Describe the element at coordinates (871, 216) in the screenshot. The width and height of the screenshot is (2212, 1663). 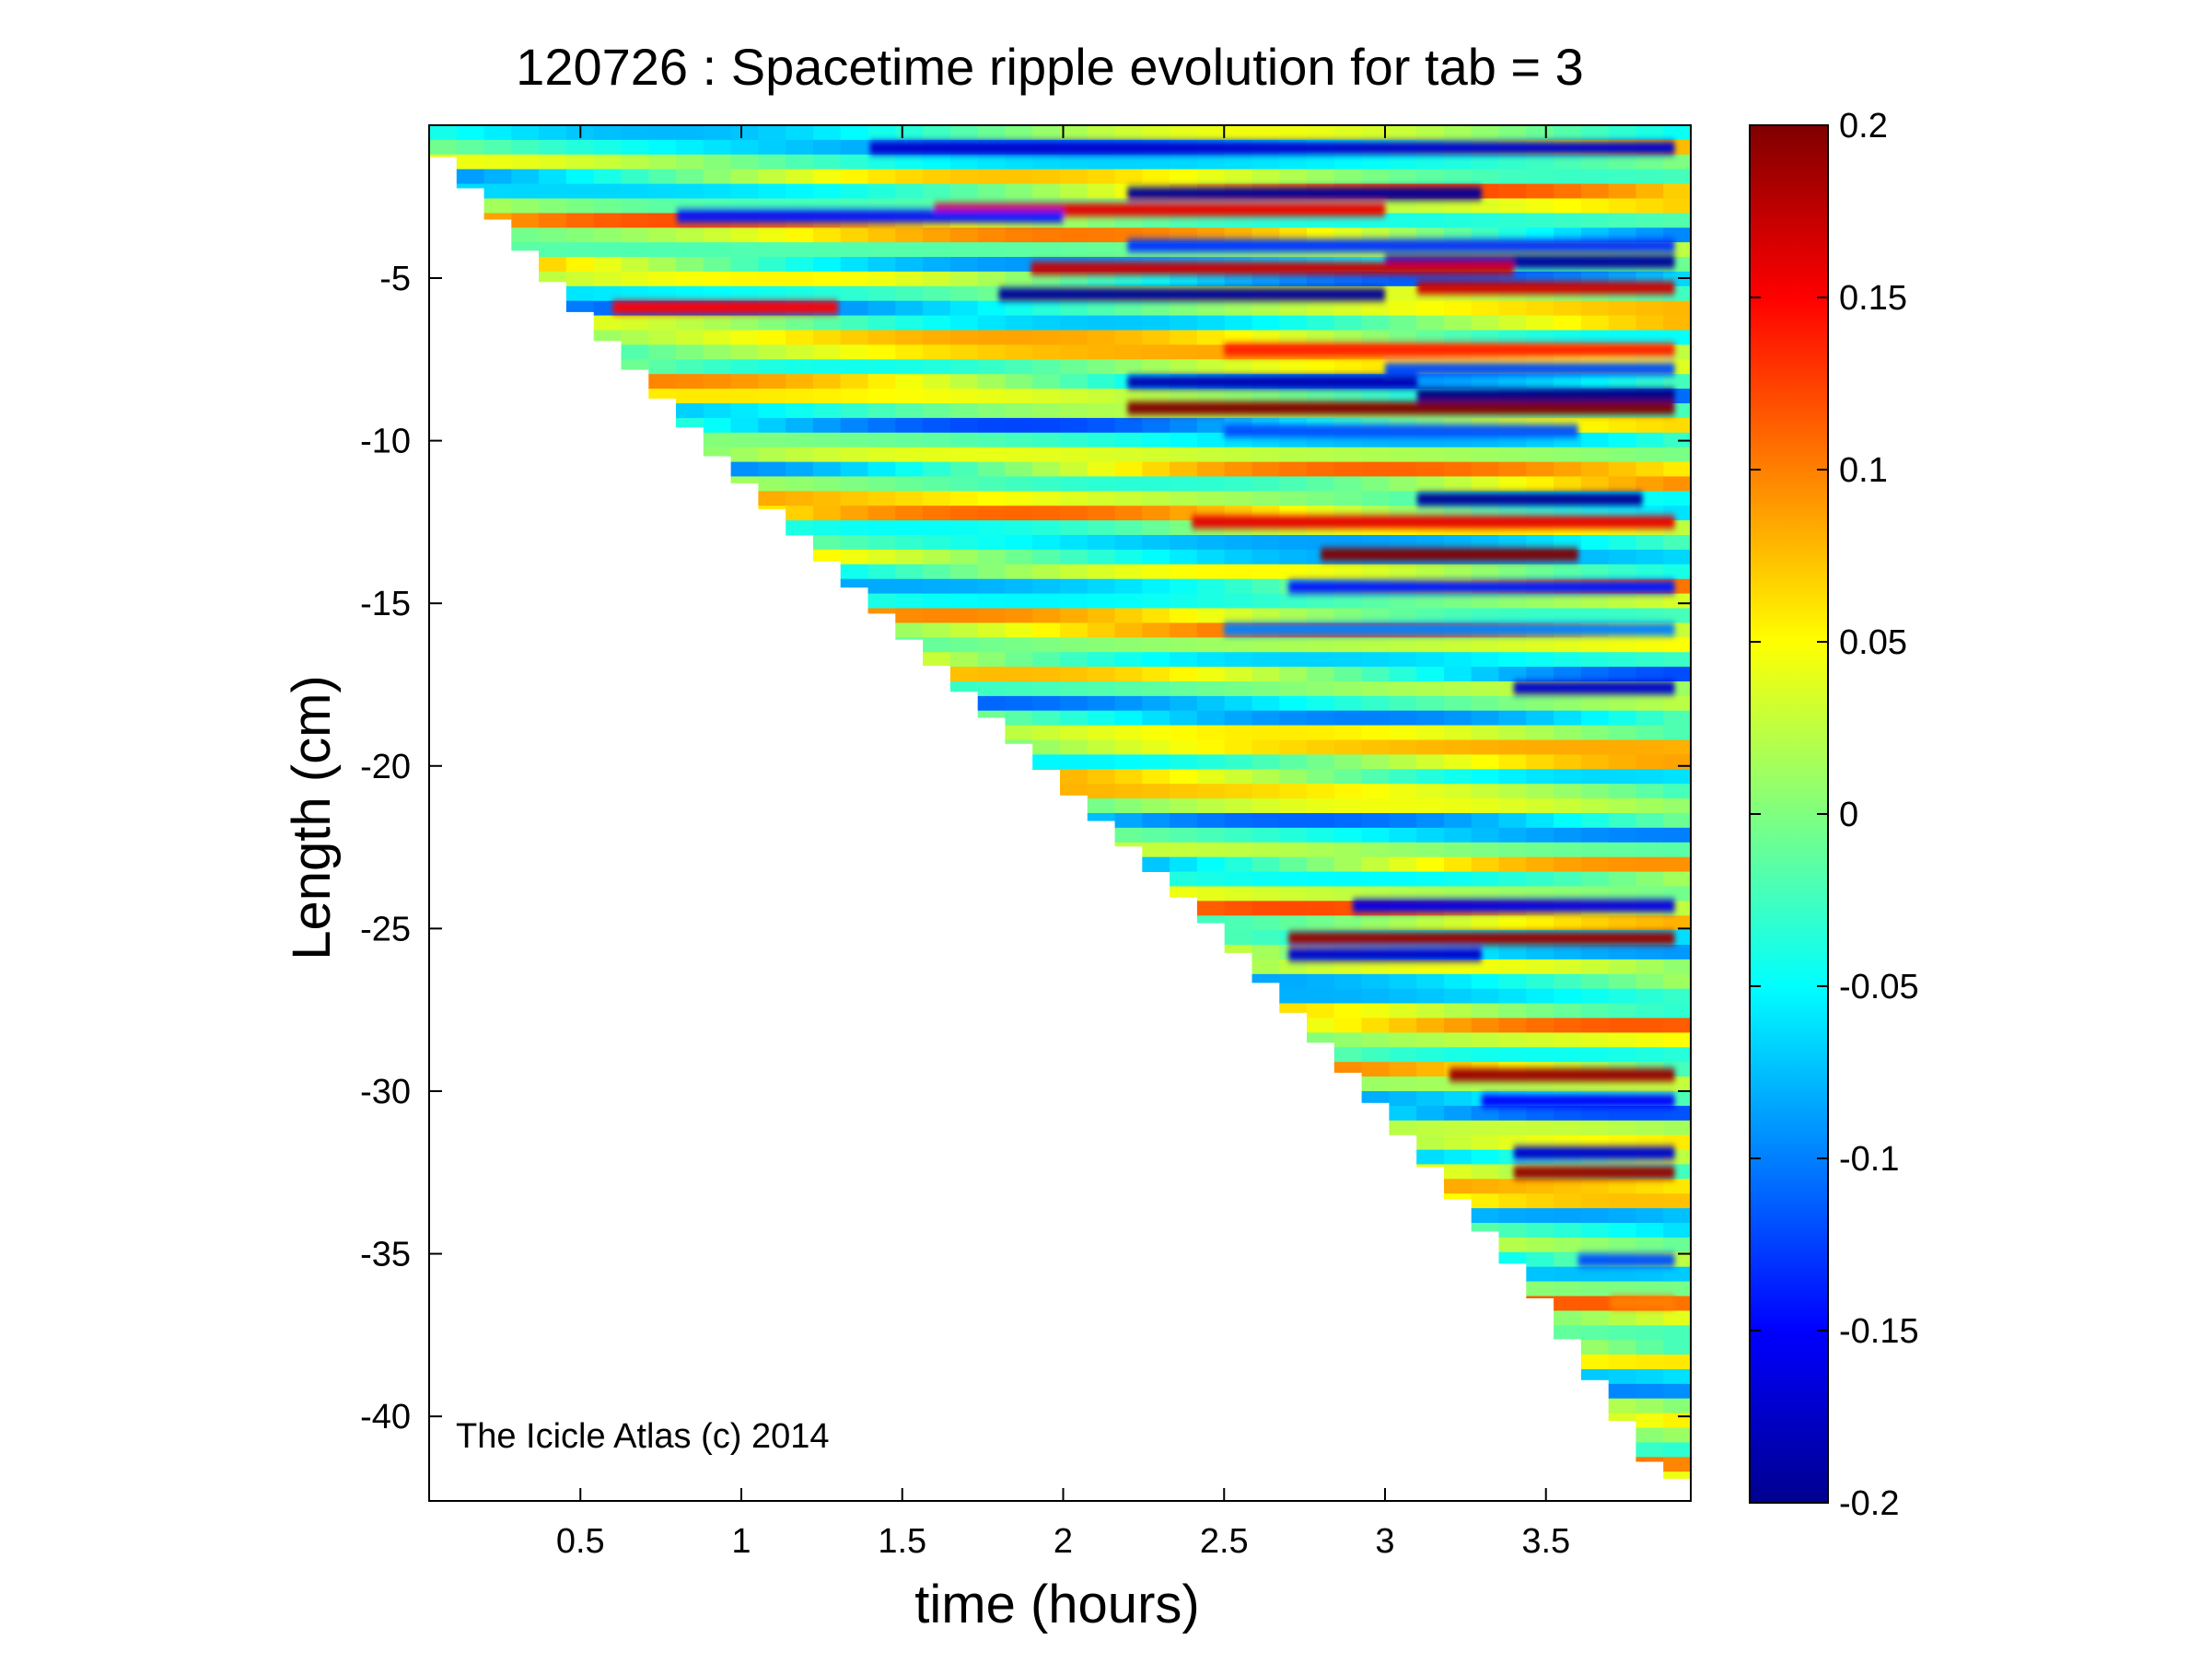
I see `ripple-band` at that location.